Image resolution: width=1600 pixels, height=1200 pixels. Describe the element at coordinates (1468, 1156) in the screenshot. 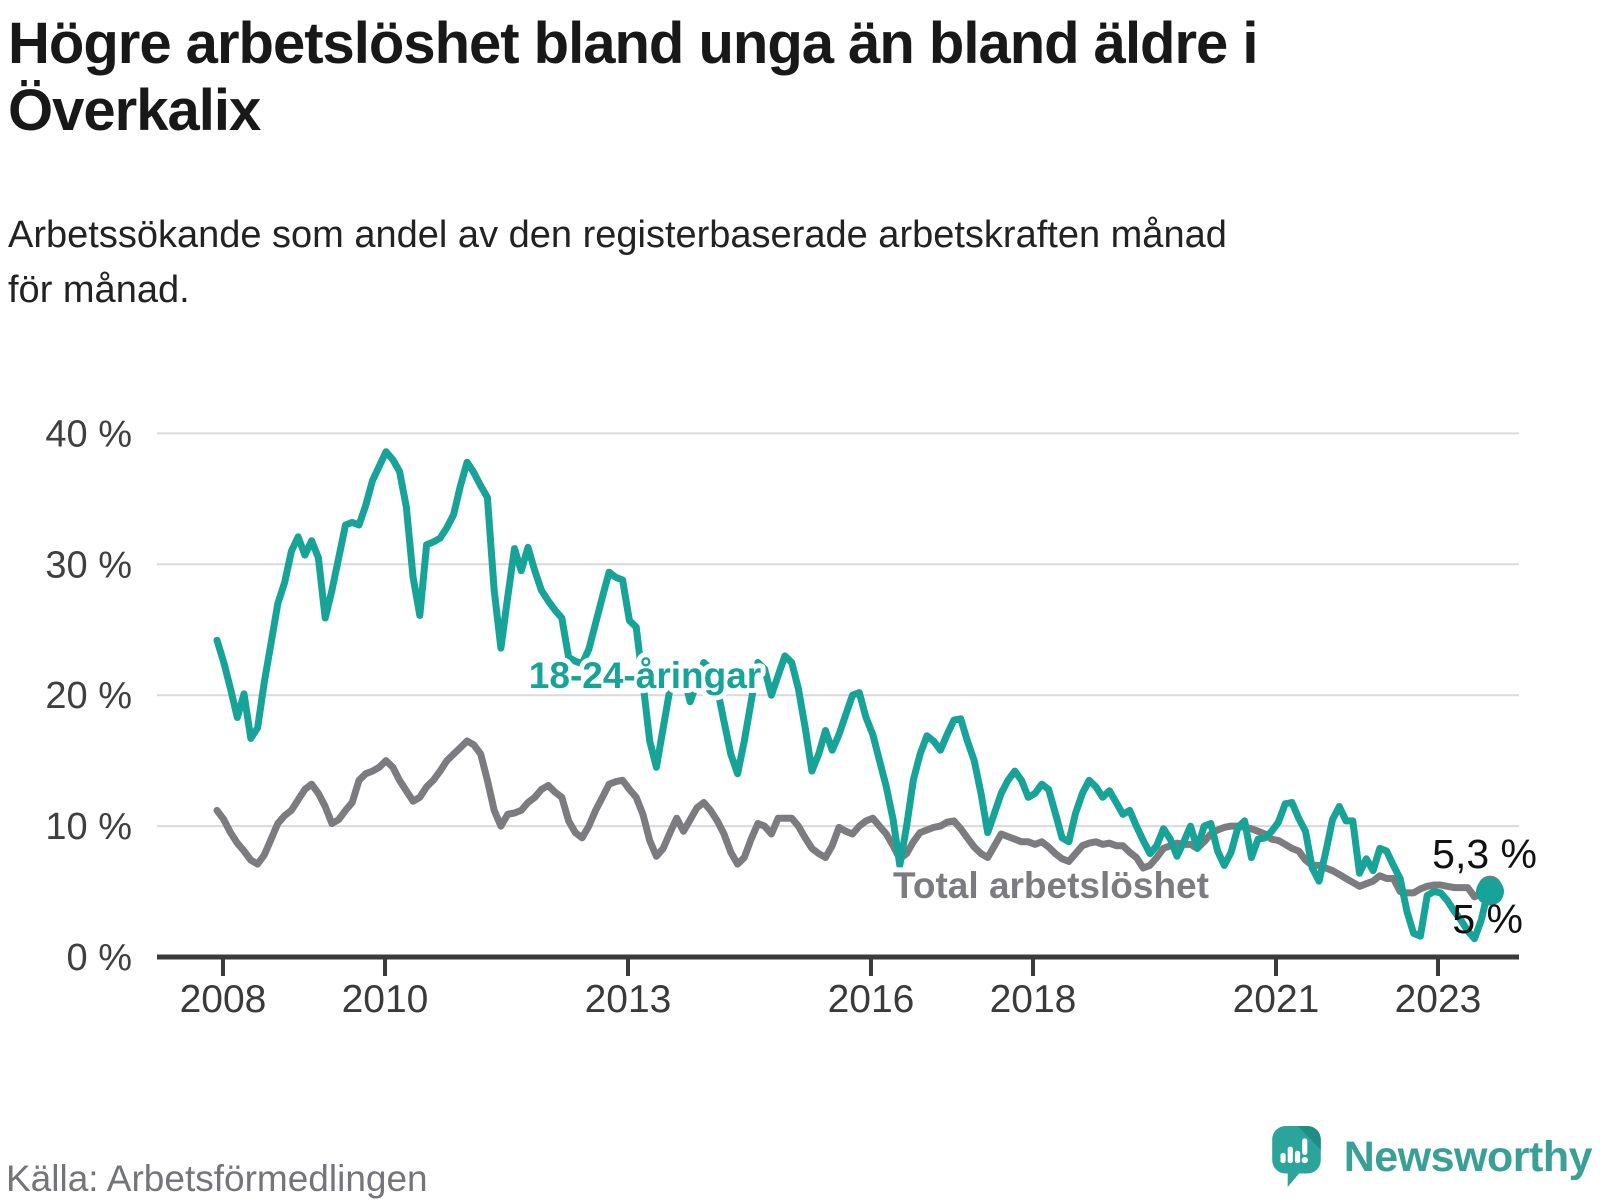

I see `brand-name: Newsworthy` at that location.